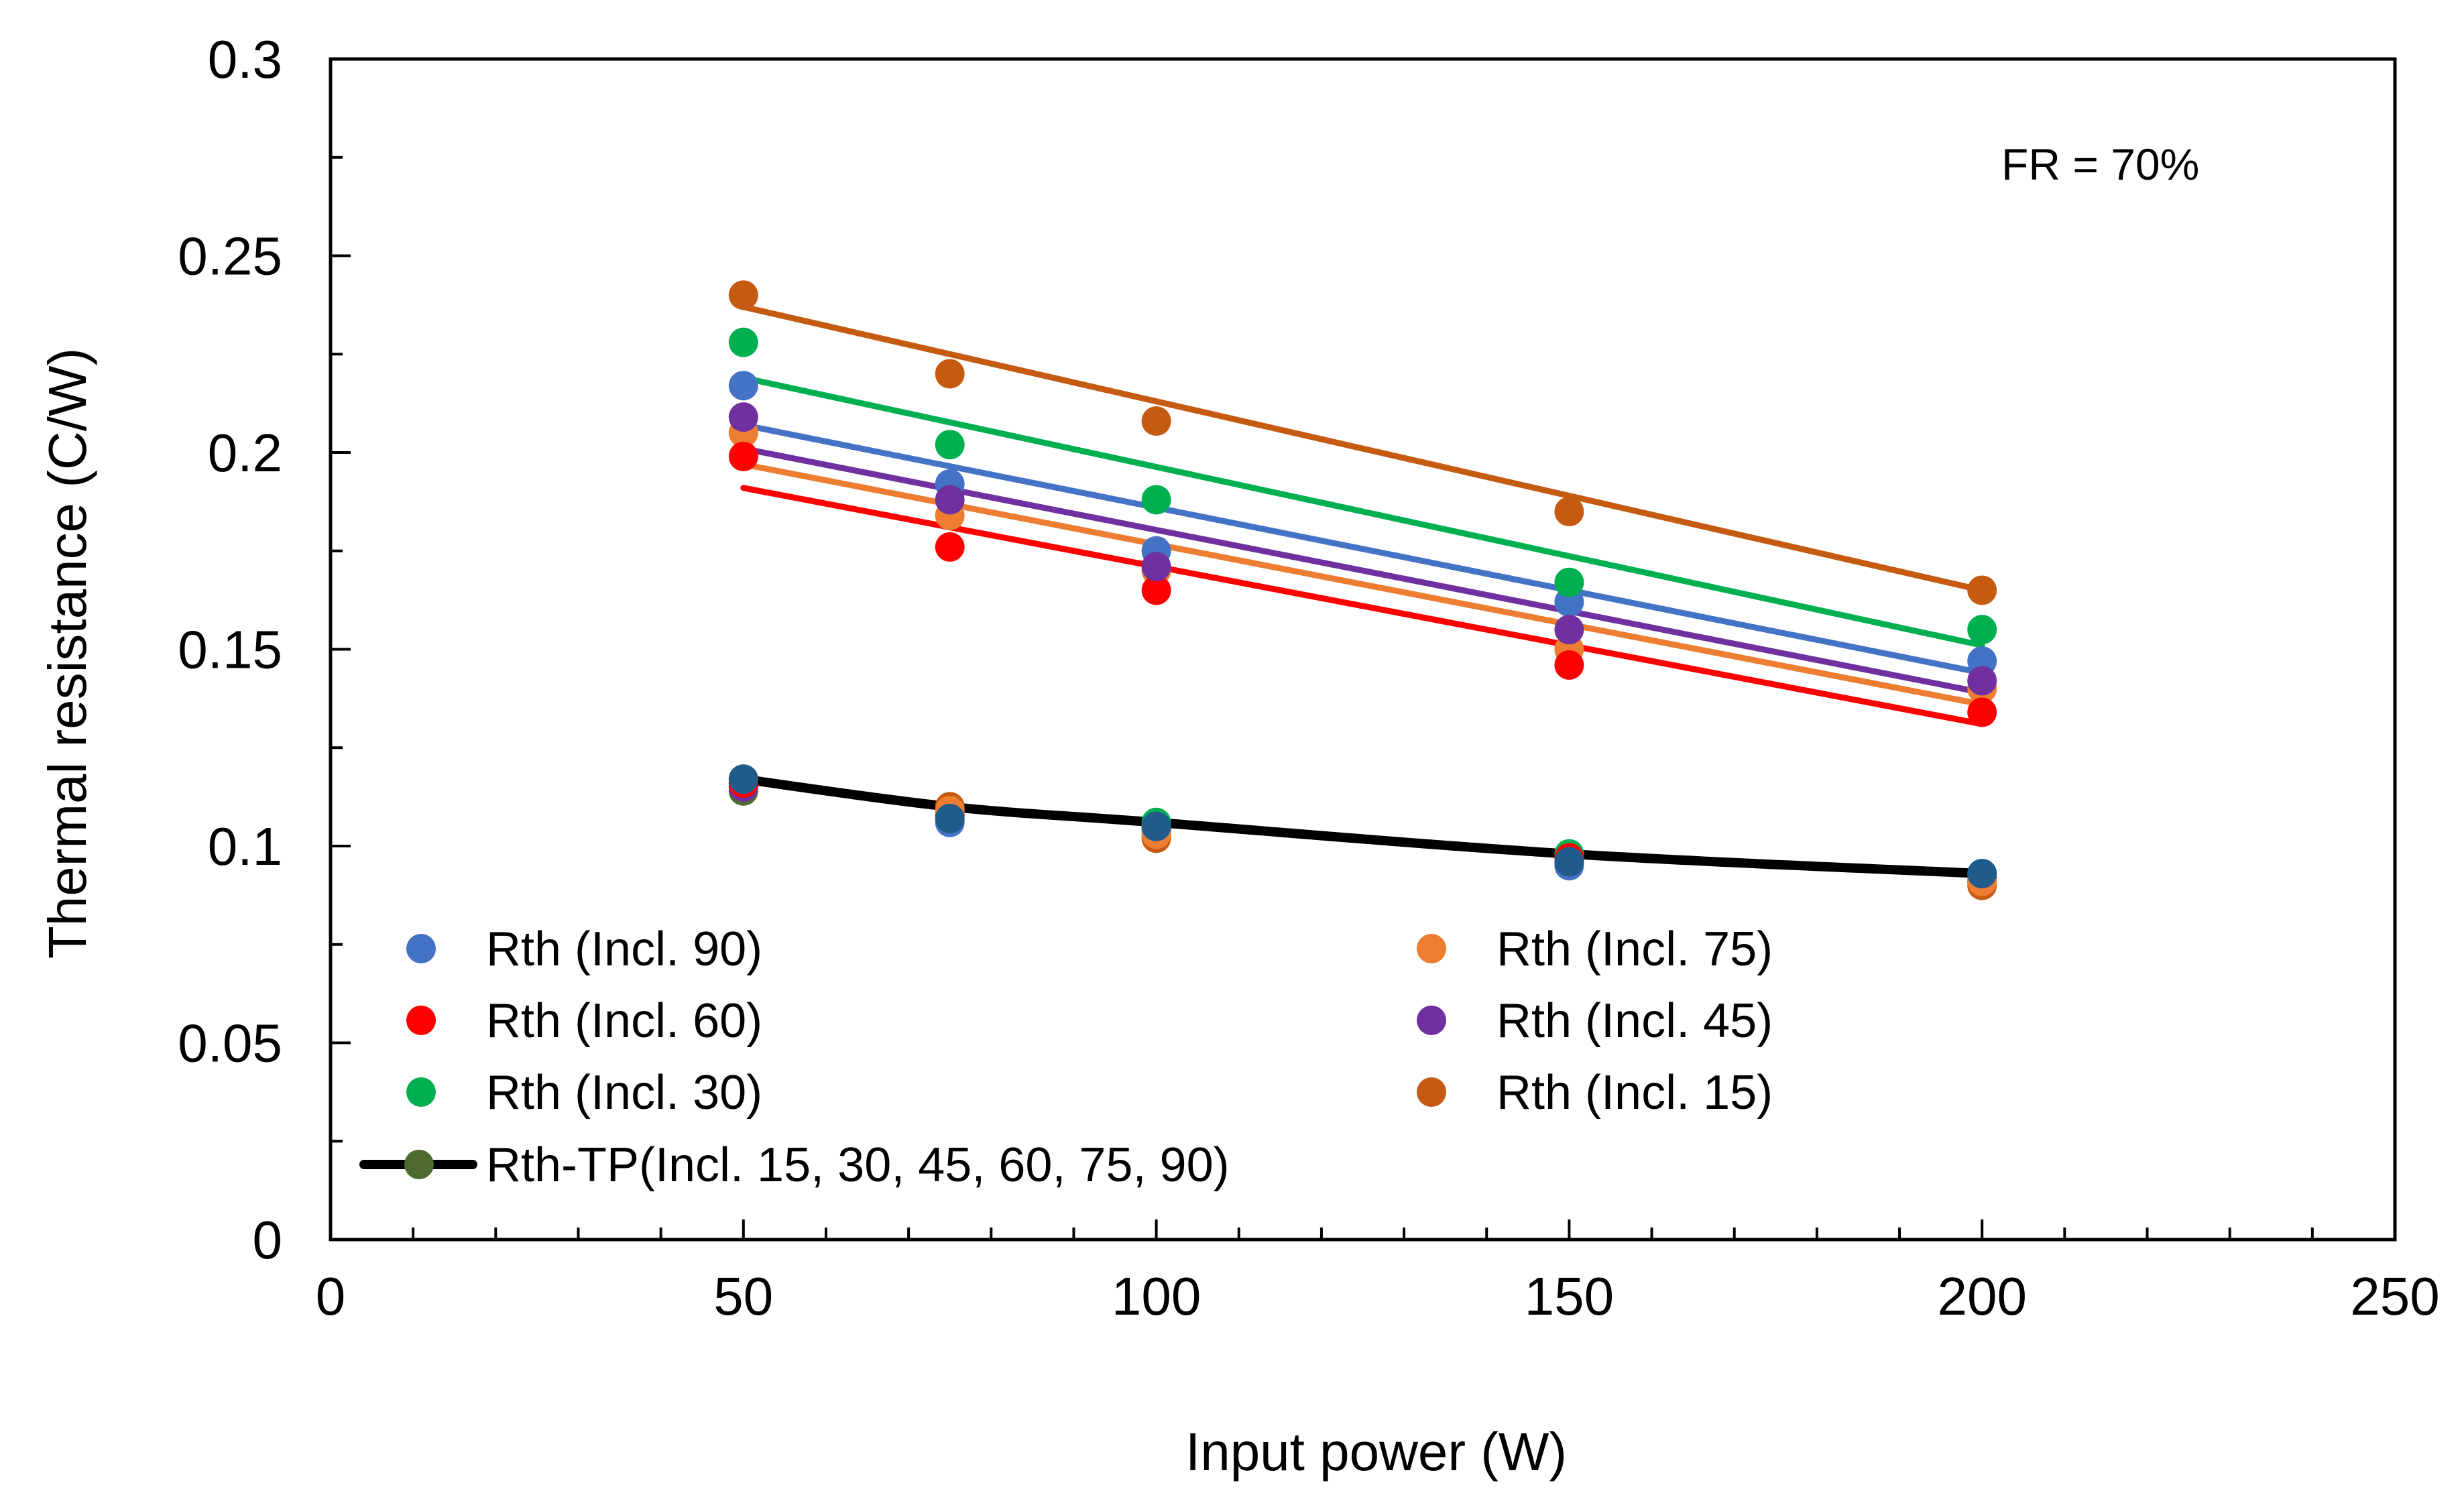 The width and height of the screenshot is (2464, 1495). I want to click on x-tick-label: 150, so click(1569, 1296).